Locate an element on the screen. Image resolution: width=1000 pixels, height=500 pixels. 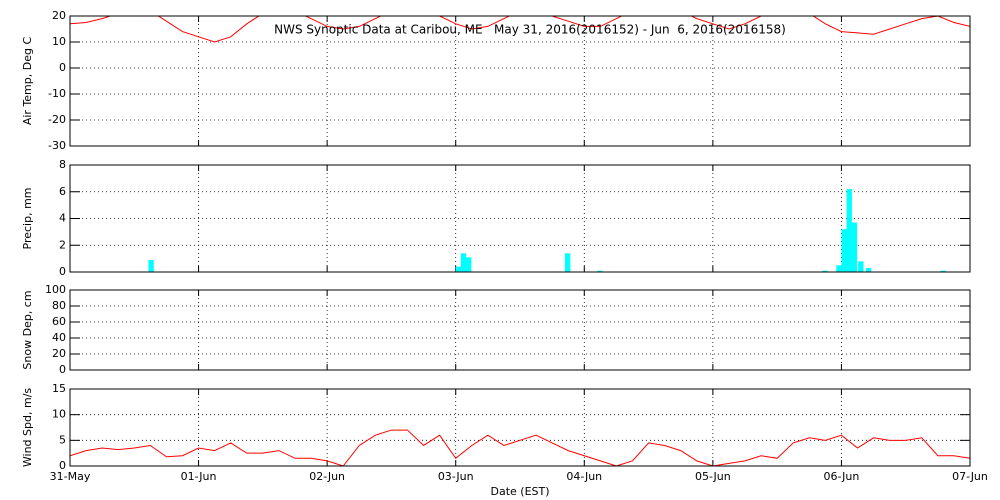
y-axis-label: Wind Spd, m/s is located at coordinates (27, 428).